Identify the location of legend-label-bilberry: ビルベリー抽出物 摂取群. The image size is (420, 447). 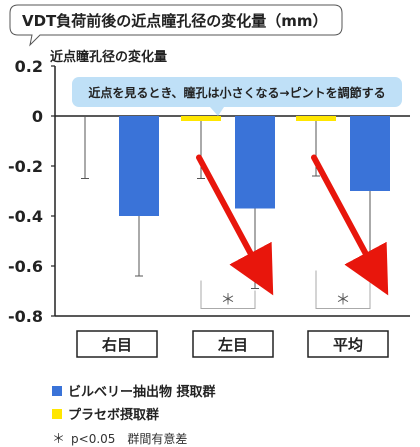
(142, 392).